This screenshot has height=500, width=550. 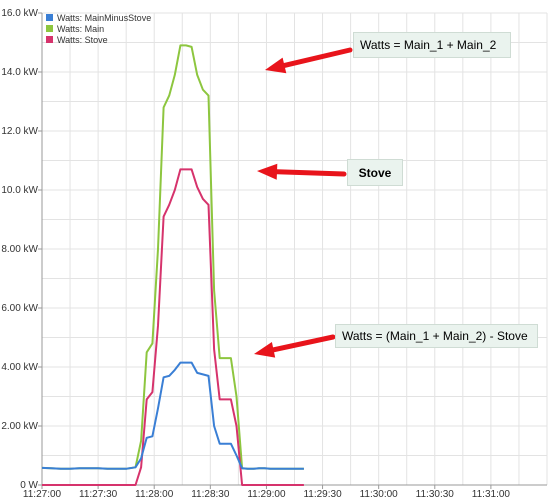 What do you see at coordinates (80, 29) in the screenshot?
I see `legend-entry: Watts: Main` at bounding box center [80, 29].